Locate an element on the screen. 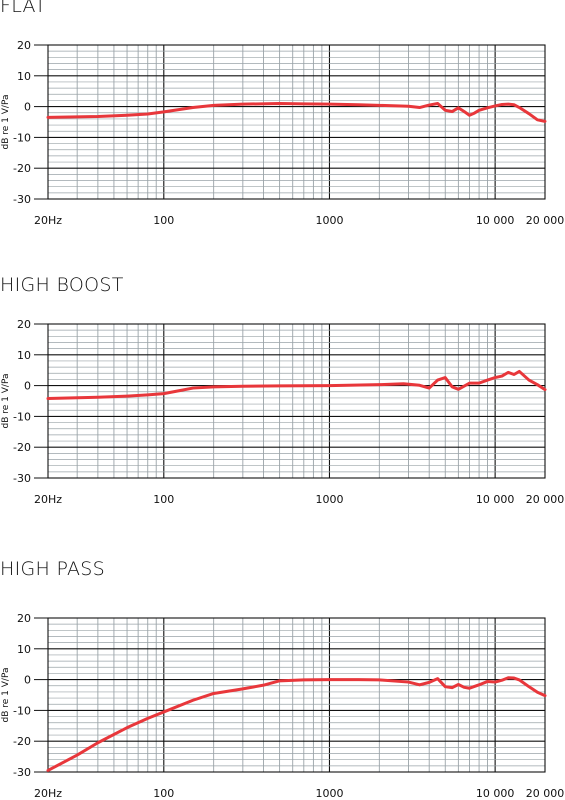  panel-title-flat: FLAT is located at coordinates (23, 8).